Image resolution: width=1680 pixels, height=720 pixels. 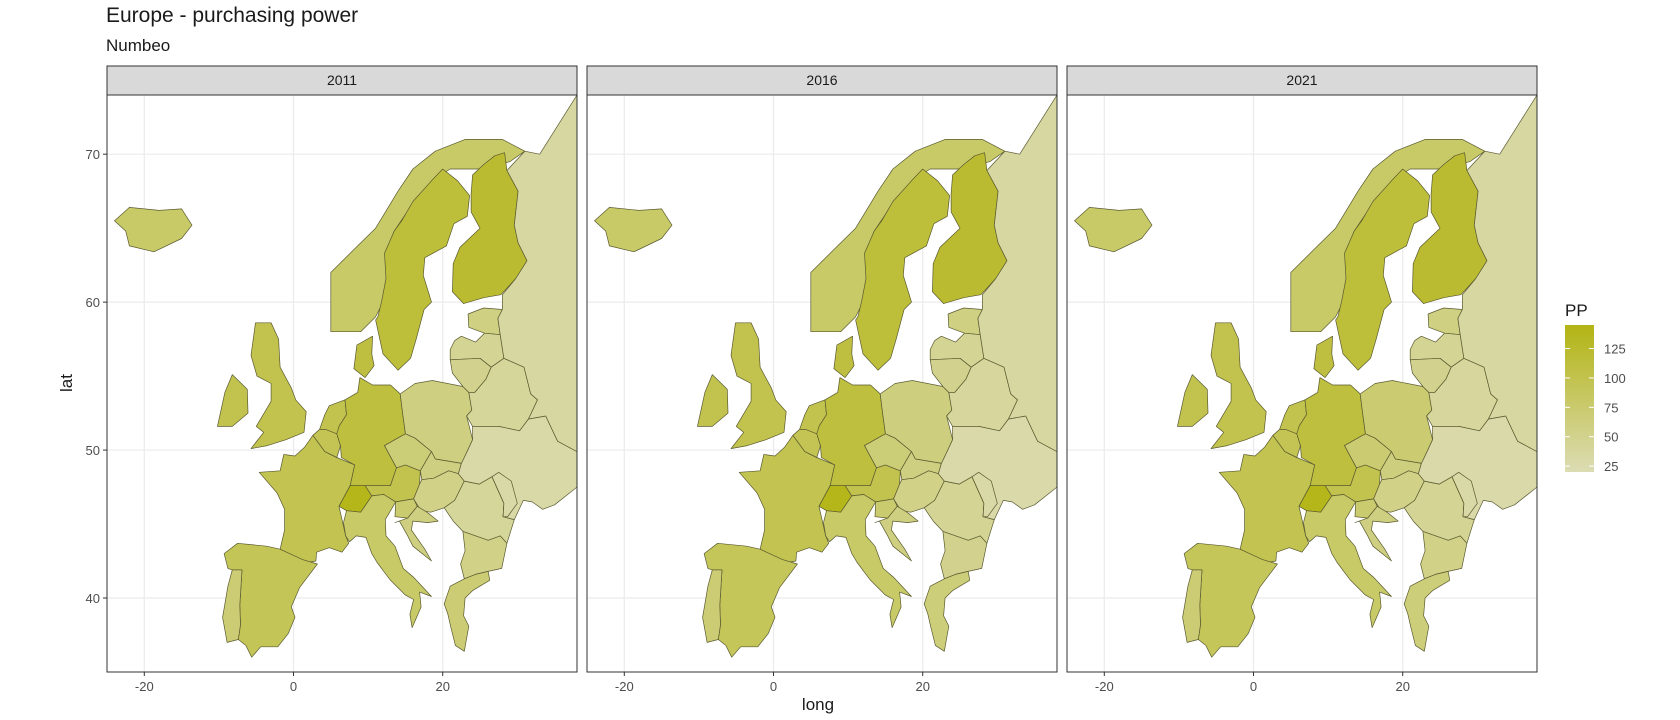 I want to click on chart-subtitle: Numbeo, so click(x=138, y=45).